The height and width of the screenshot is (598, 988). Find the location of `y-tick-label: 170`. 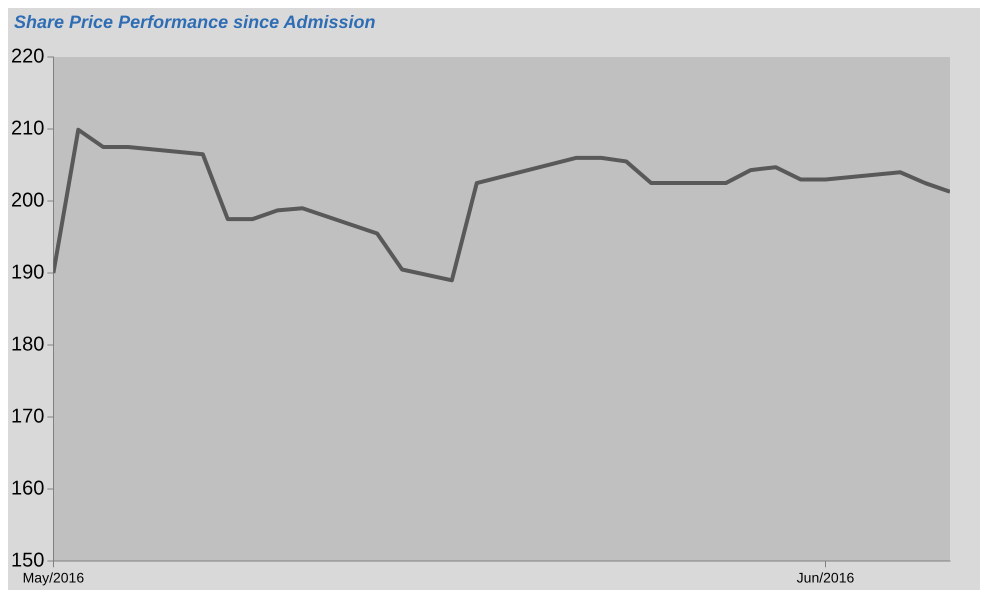

y-tick-label: 170 is located at coordinates (27, 417).